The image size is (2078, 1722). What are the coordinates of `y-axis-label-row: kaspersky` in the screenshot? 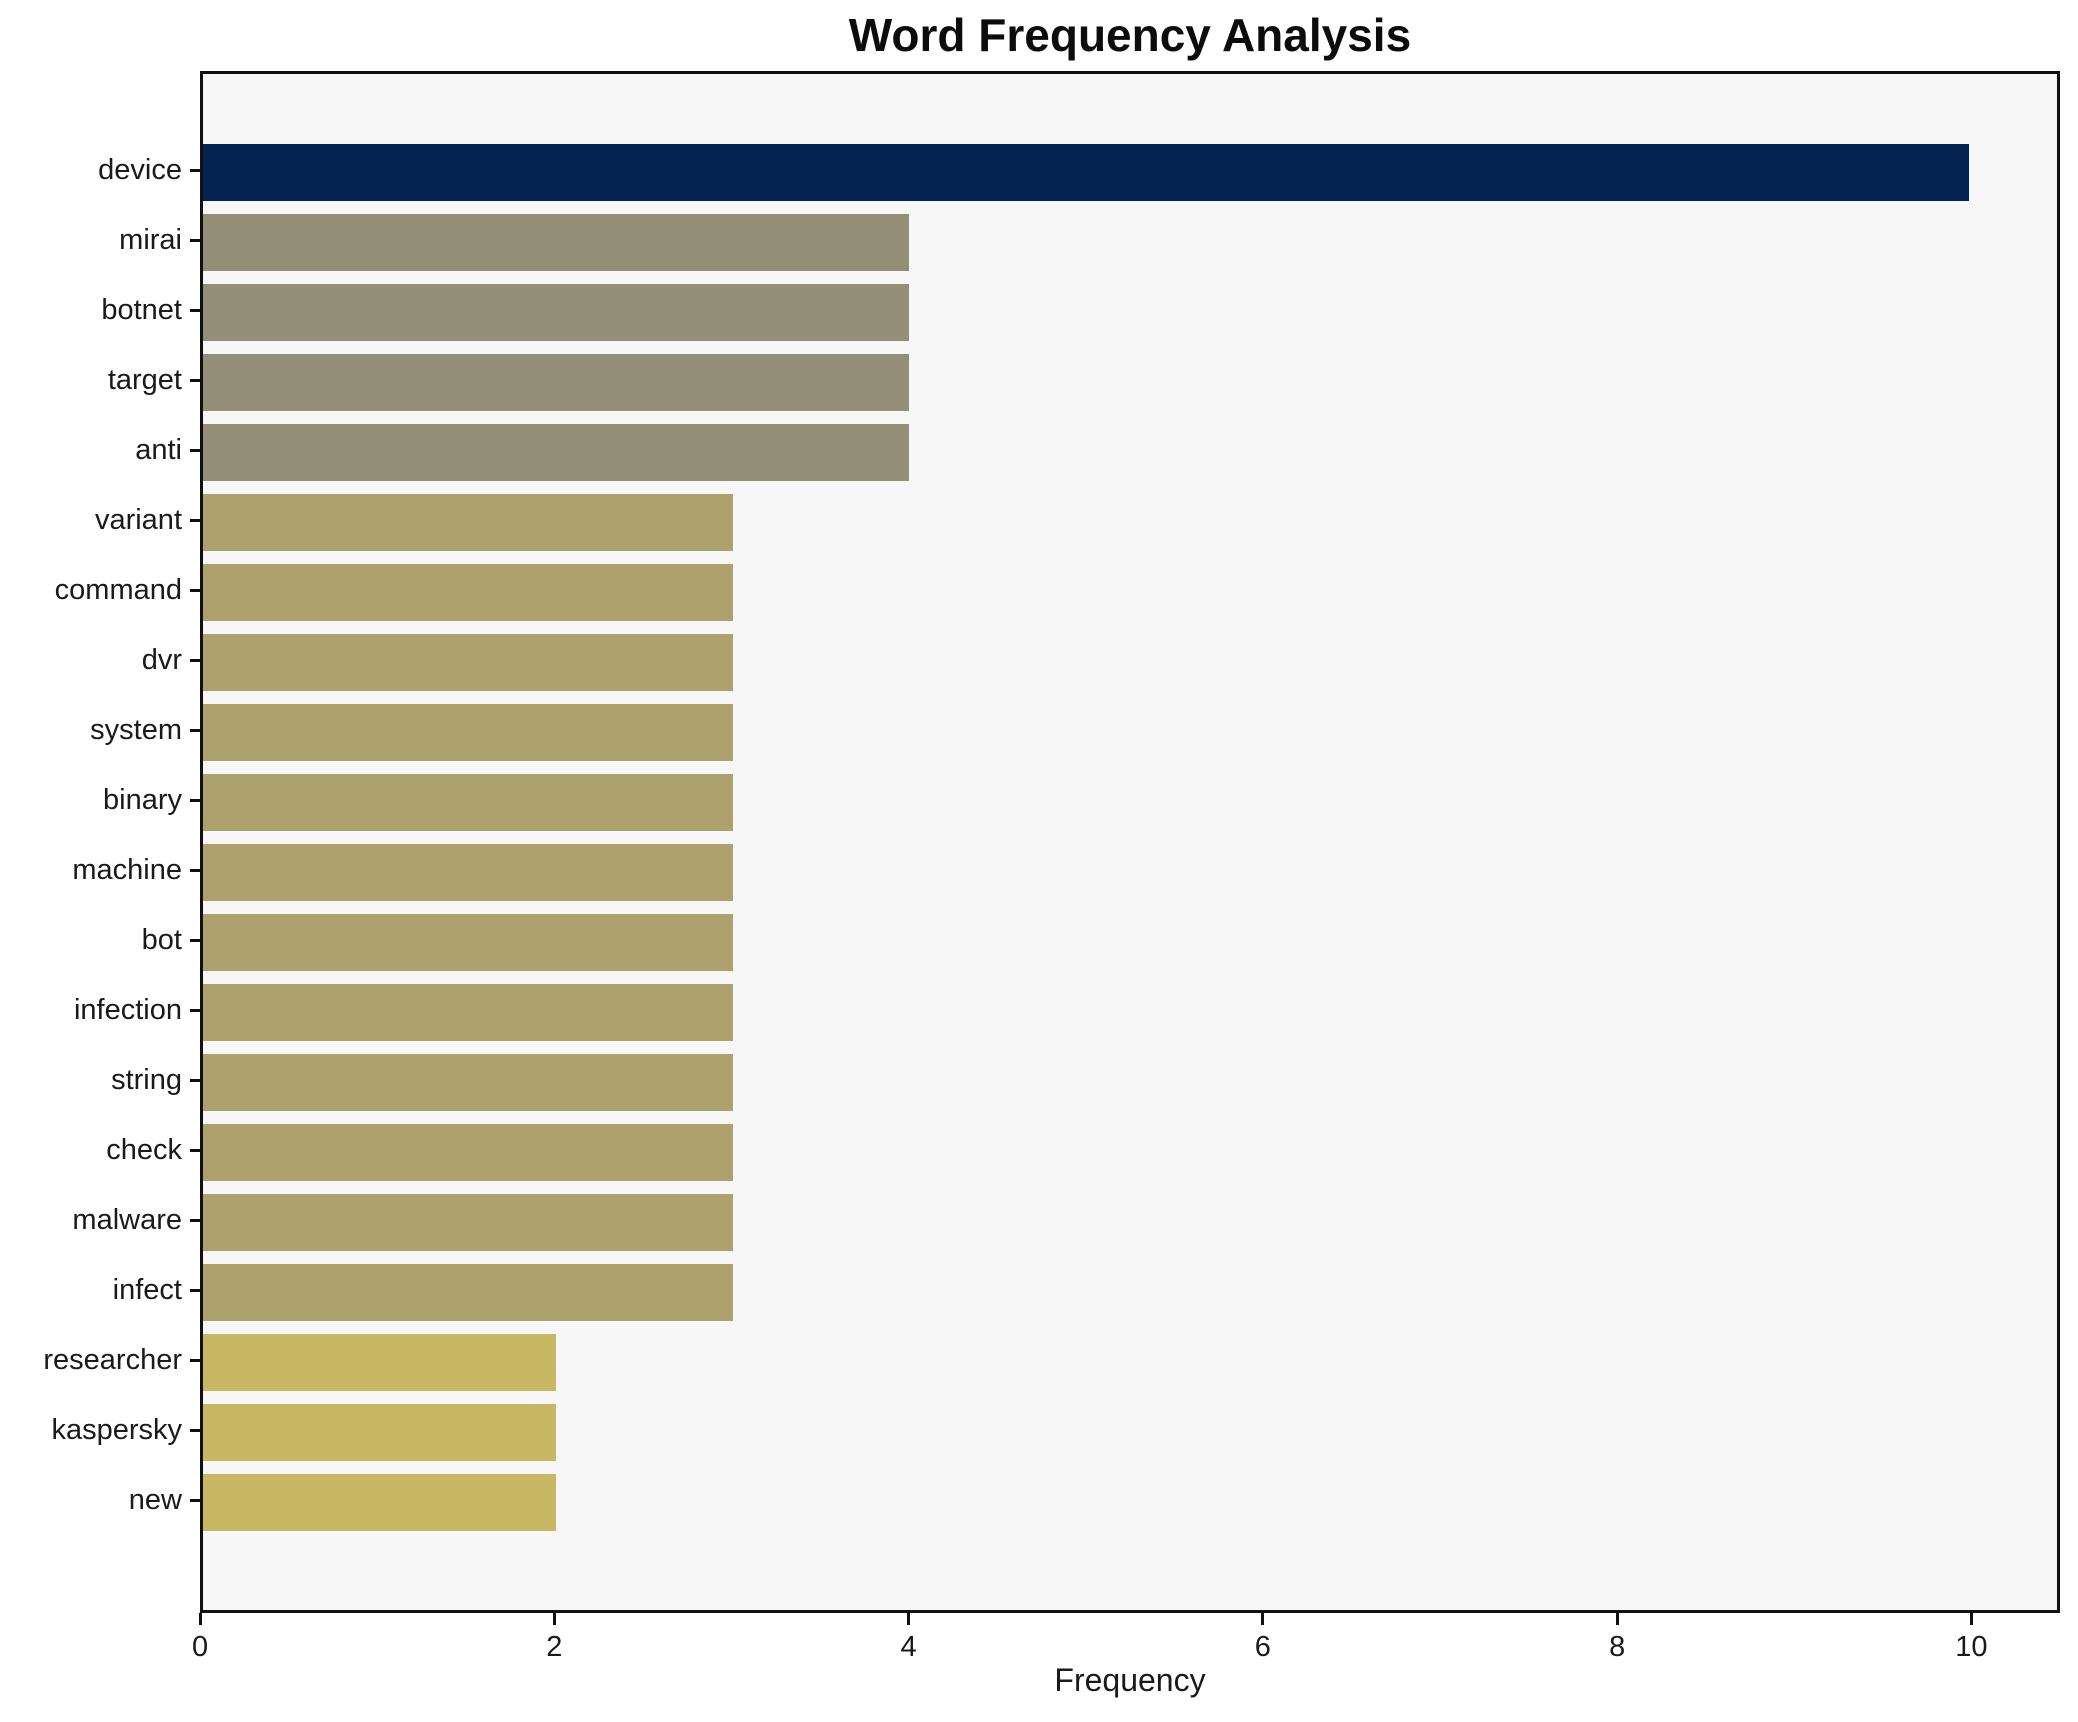 It's located at (100, 1430).